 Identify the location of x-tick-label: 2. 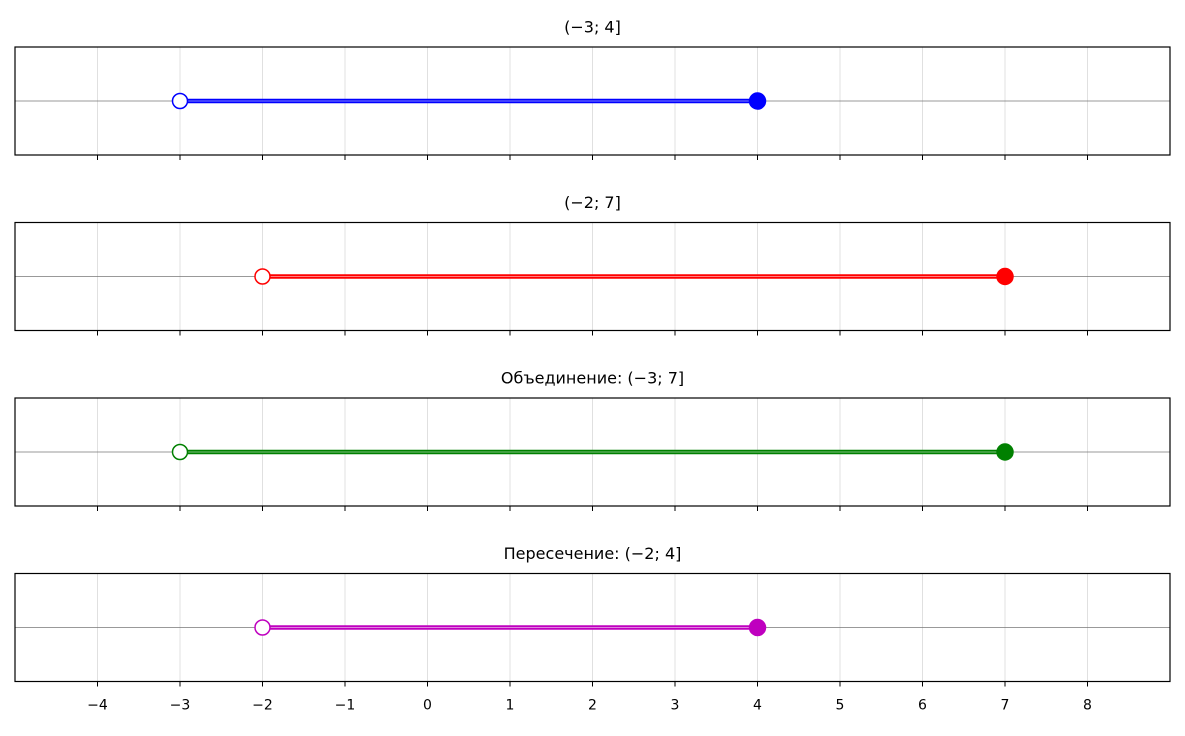
(592, 706).